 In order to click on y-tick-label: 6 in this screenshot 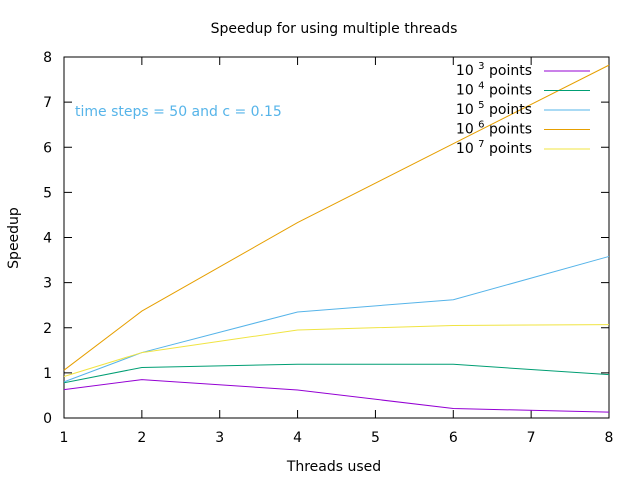, I will do `click(47, 148)`.